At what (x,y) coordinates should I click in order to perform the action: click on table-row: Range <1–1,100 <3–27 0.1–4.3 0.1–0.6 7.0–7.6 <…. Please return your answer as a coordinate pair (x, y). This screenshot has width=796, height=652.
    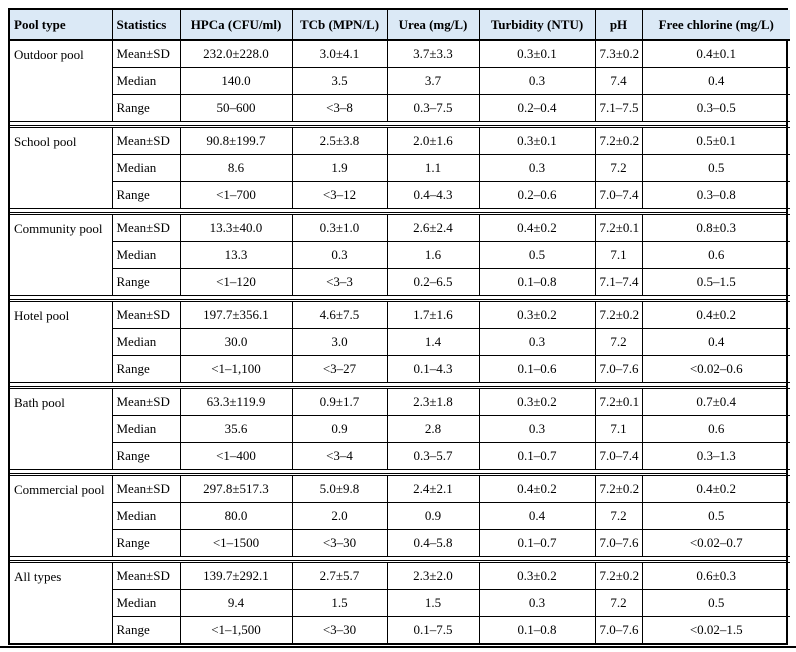
    Looking at the image, I should click on (400, 369).